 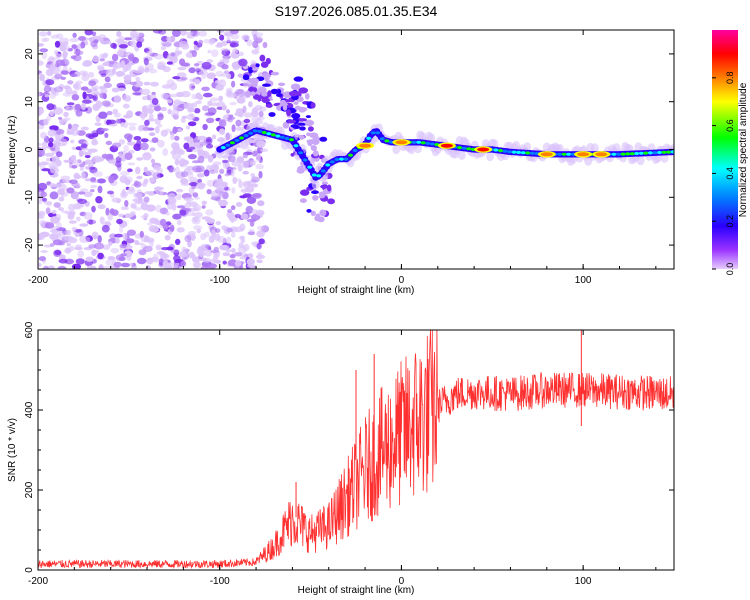 I want to click on trace-peak, so click(x=446, y=145).